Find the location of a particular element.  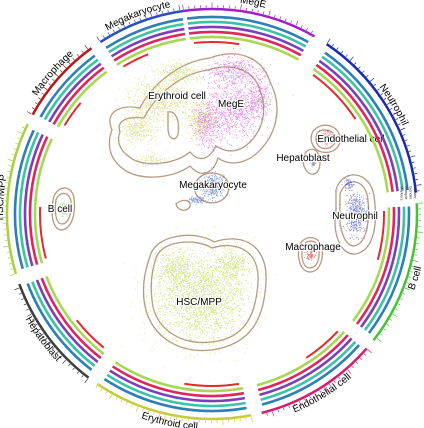

ring-sector-mege: MegE is located at coordinates (249, 30).